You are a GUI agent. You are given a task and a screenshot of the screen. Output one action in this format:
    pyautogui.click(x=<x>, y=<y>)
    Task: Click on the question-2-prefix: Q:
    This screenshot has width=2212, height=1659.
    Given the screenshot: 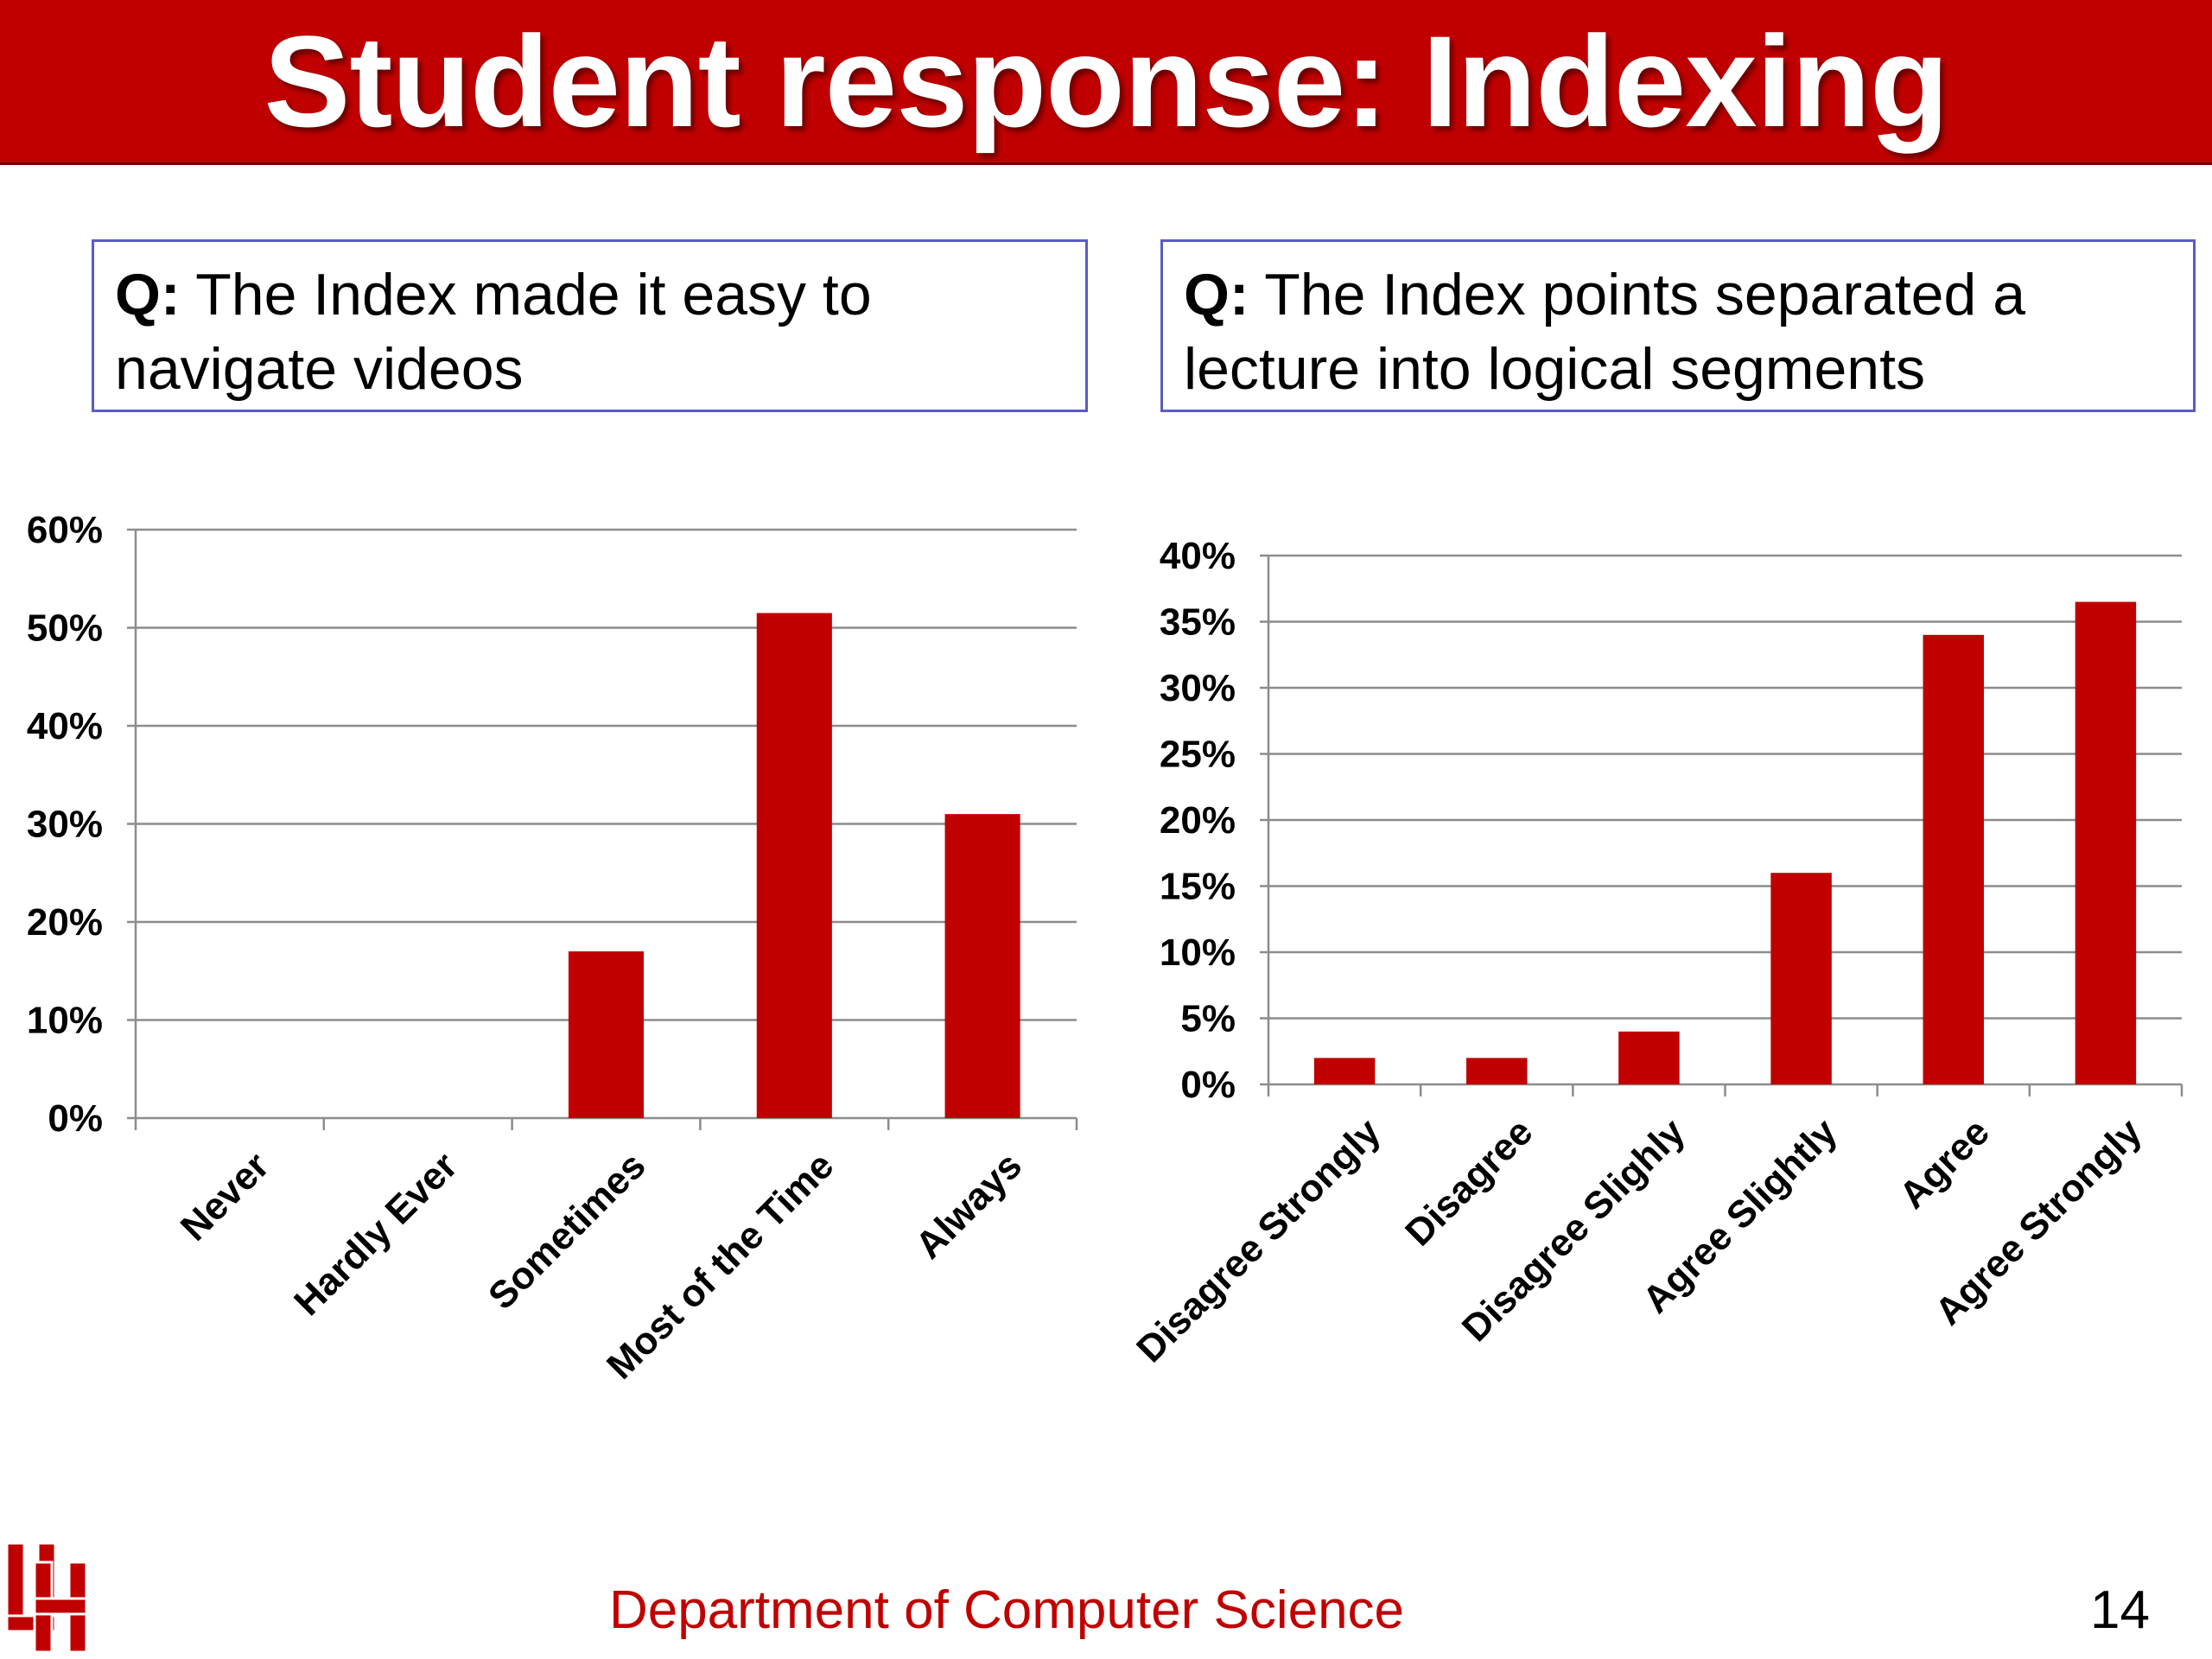 What is the action you would take?
    pyautogui.click(x=1216, y=294)
    